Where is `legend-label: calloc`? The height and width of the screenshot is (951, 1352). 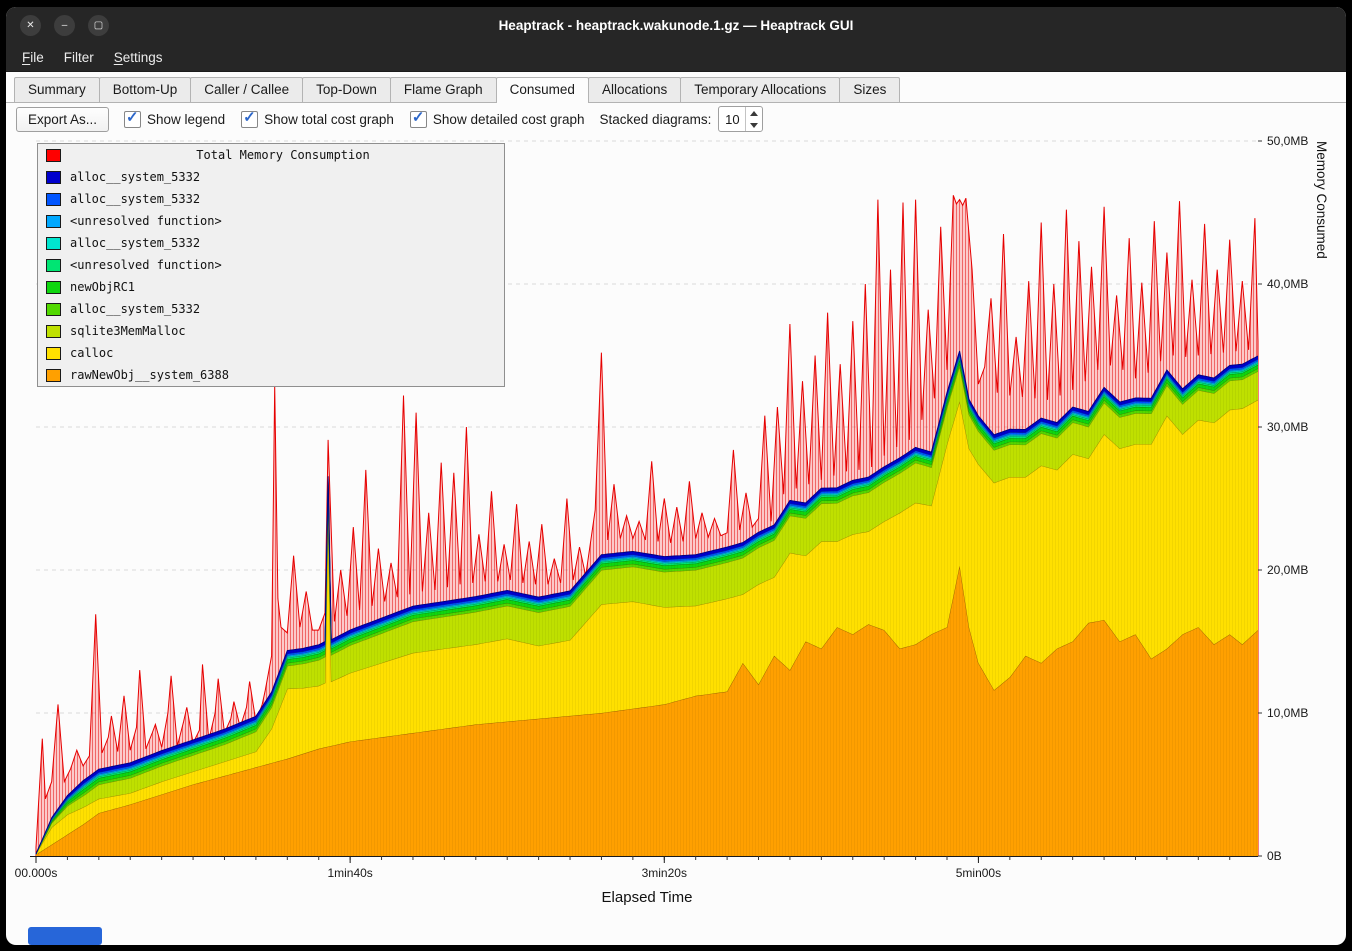 legend-label: calloc is located at coordinates (92, 353).